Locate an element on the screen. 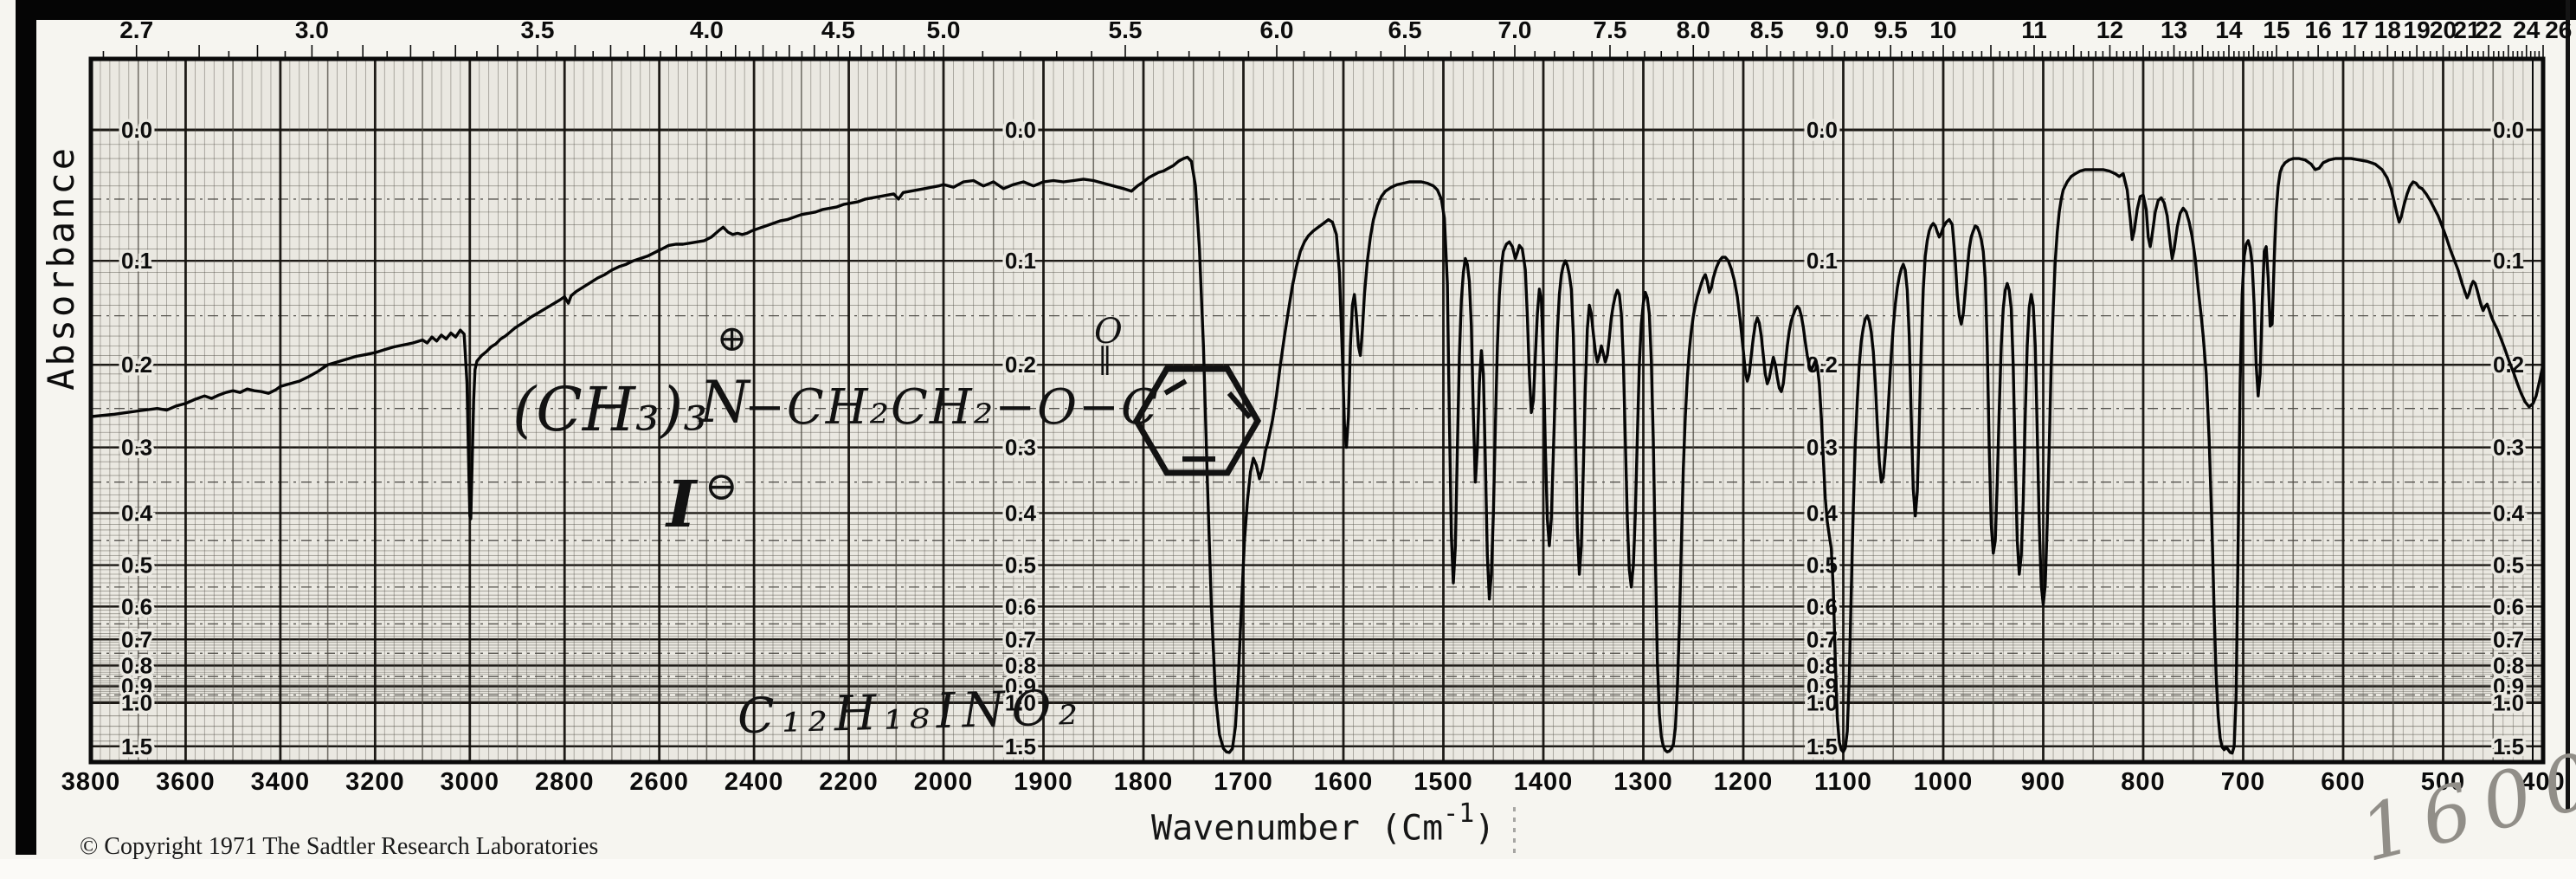  structure-nitrogen: N is located at coordinates (724, 402).